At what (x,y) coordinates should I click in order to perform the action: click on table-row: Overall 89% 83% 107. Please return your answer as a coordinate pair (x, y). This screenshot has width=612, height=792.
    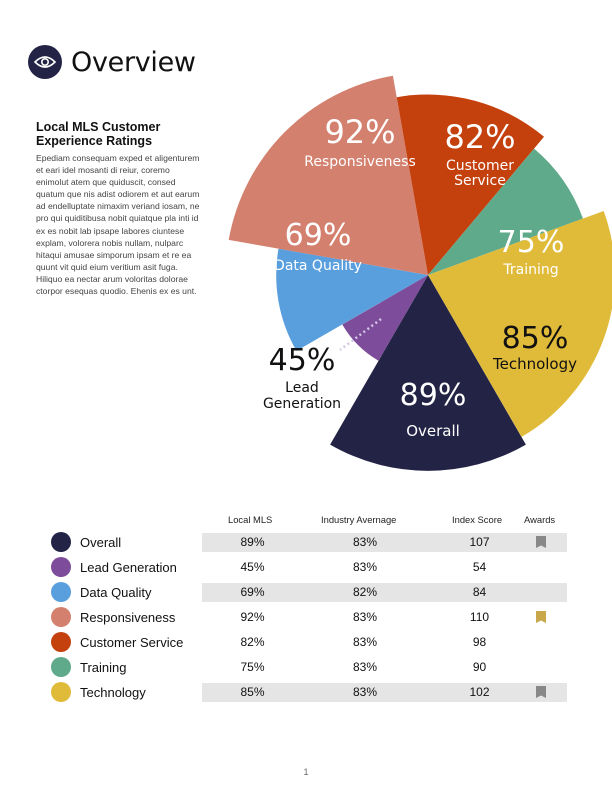
    Looking at the image, I should click on (306, 542).